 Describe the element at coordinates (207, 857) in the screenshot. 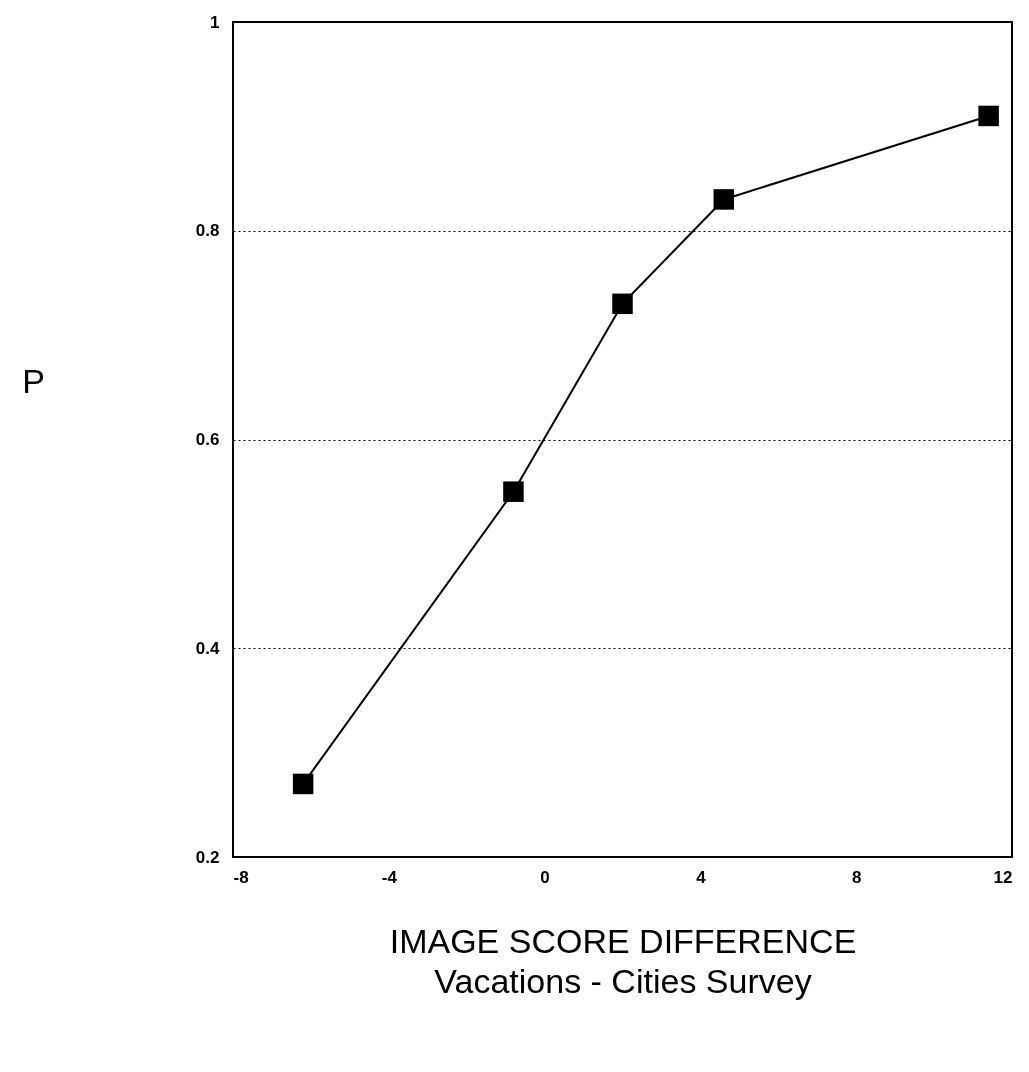

I see `y-tick-label: 0.2` at that location.